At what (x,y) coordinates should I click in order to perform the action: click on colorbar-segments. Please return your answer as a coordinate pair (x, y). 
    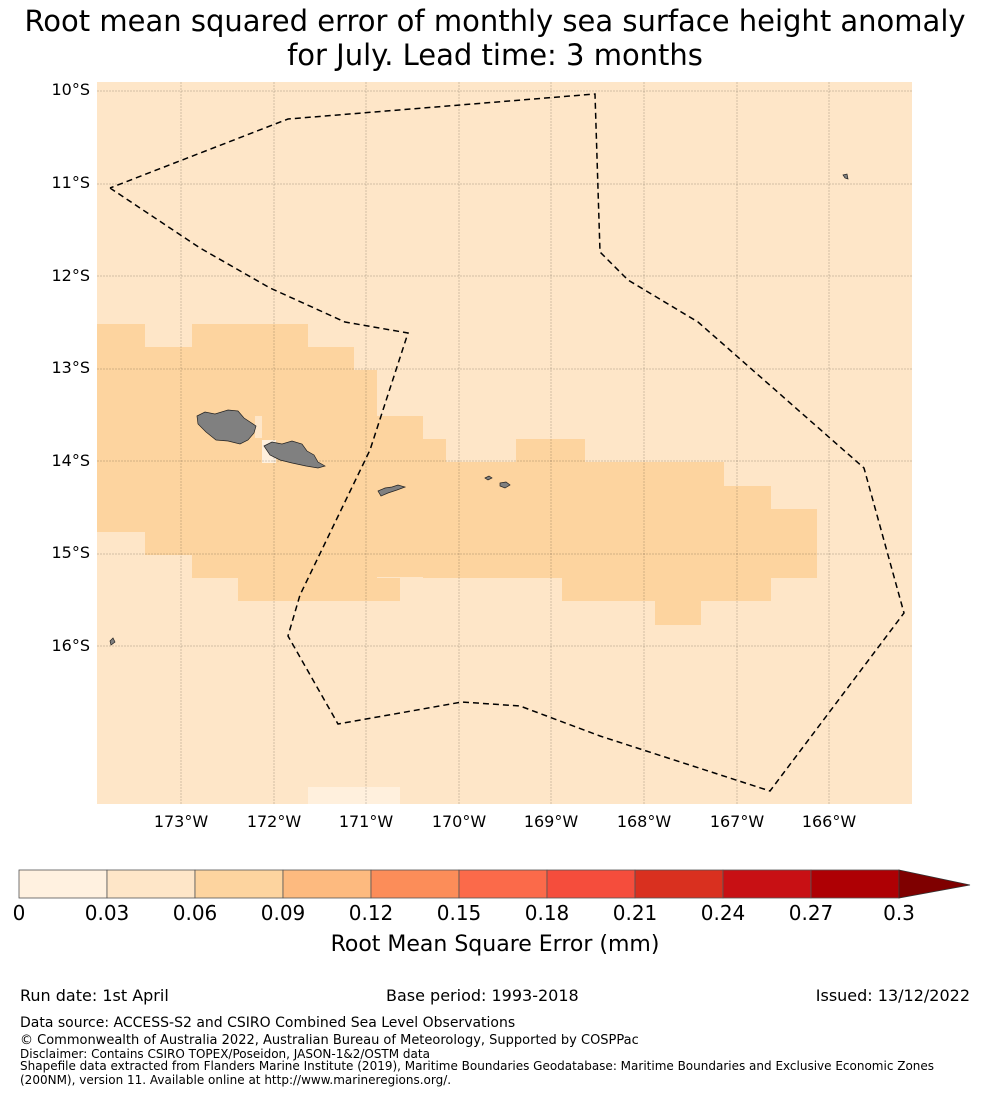
    Looking at the image, I should click on (459, 884).